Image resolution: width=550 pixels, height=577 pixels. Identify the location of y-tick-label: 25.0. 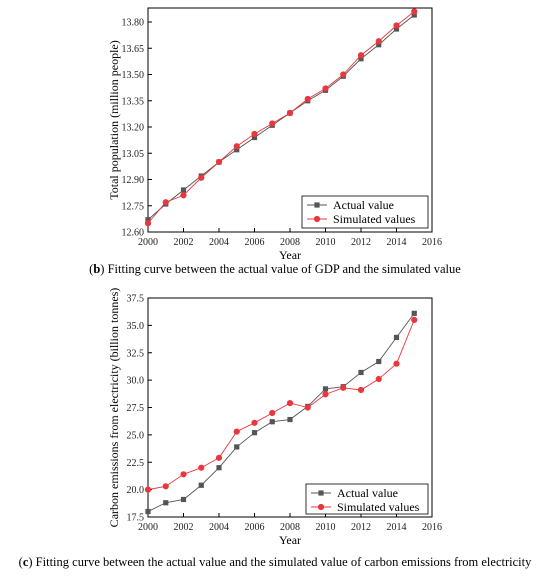
(136, 435).